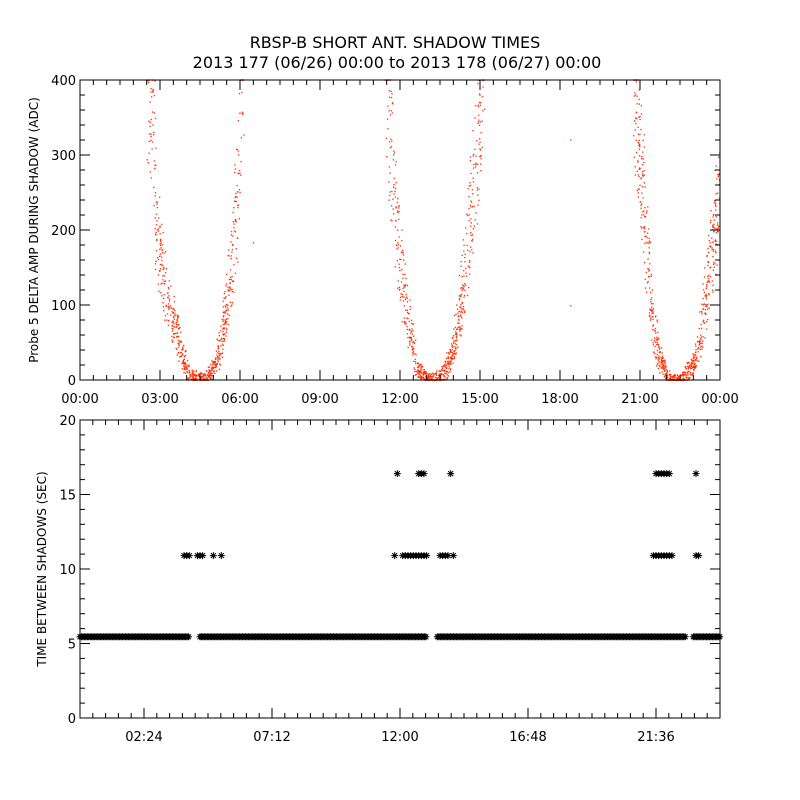  I want to click on bot-y-tick-label: 20, so click(67, 421).